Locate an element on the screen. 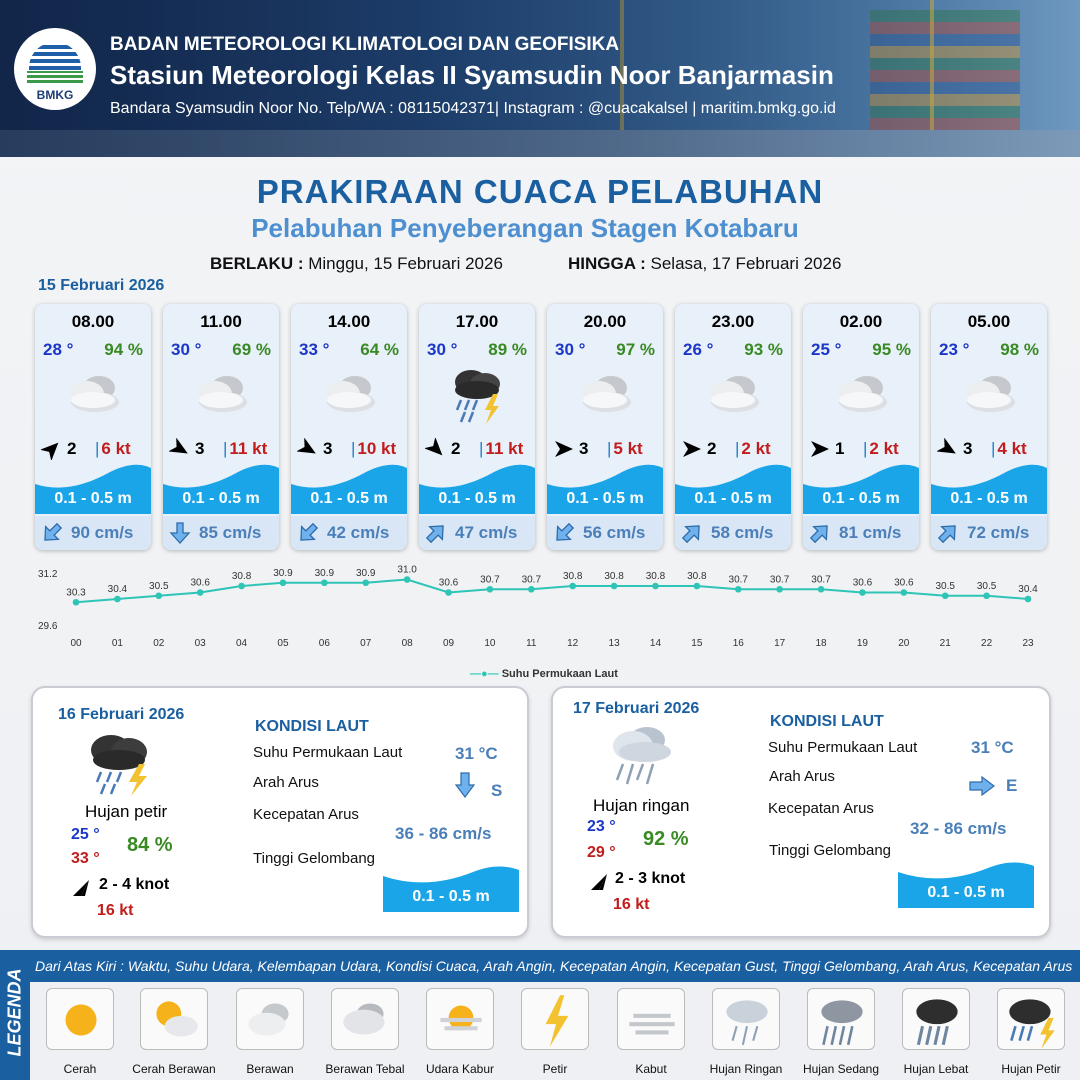  x-tick-label: 03 is located at coordinates (201, 643).